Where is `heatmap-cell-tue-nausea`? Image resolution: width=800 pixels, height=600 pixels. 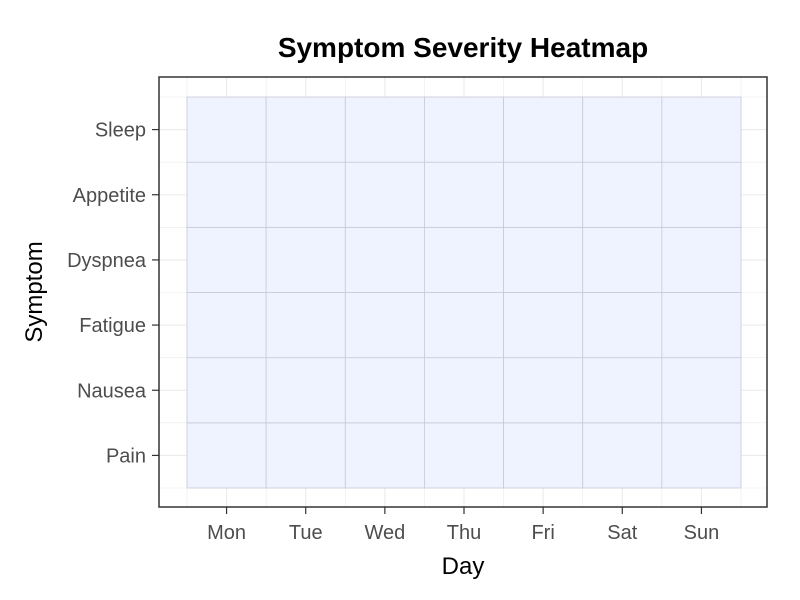
heatmap-cell-tue-nausea is located at coordinates (305, 390).